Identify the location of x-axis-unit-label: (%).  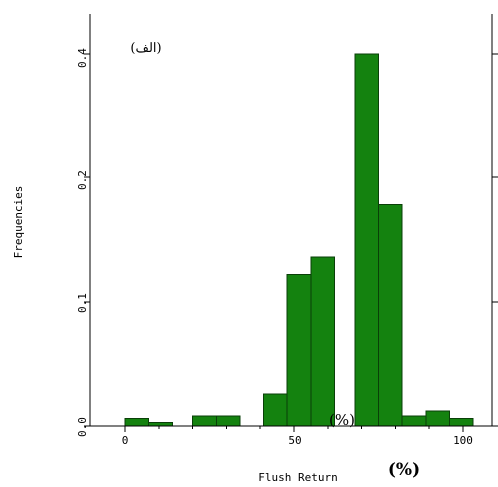
(404, 470).